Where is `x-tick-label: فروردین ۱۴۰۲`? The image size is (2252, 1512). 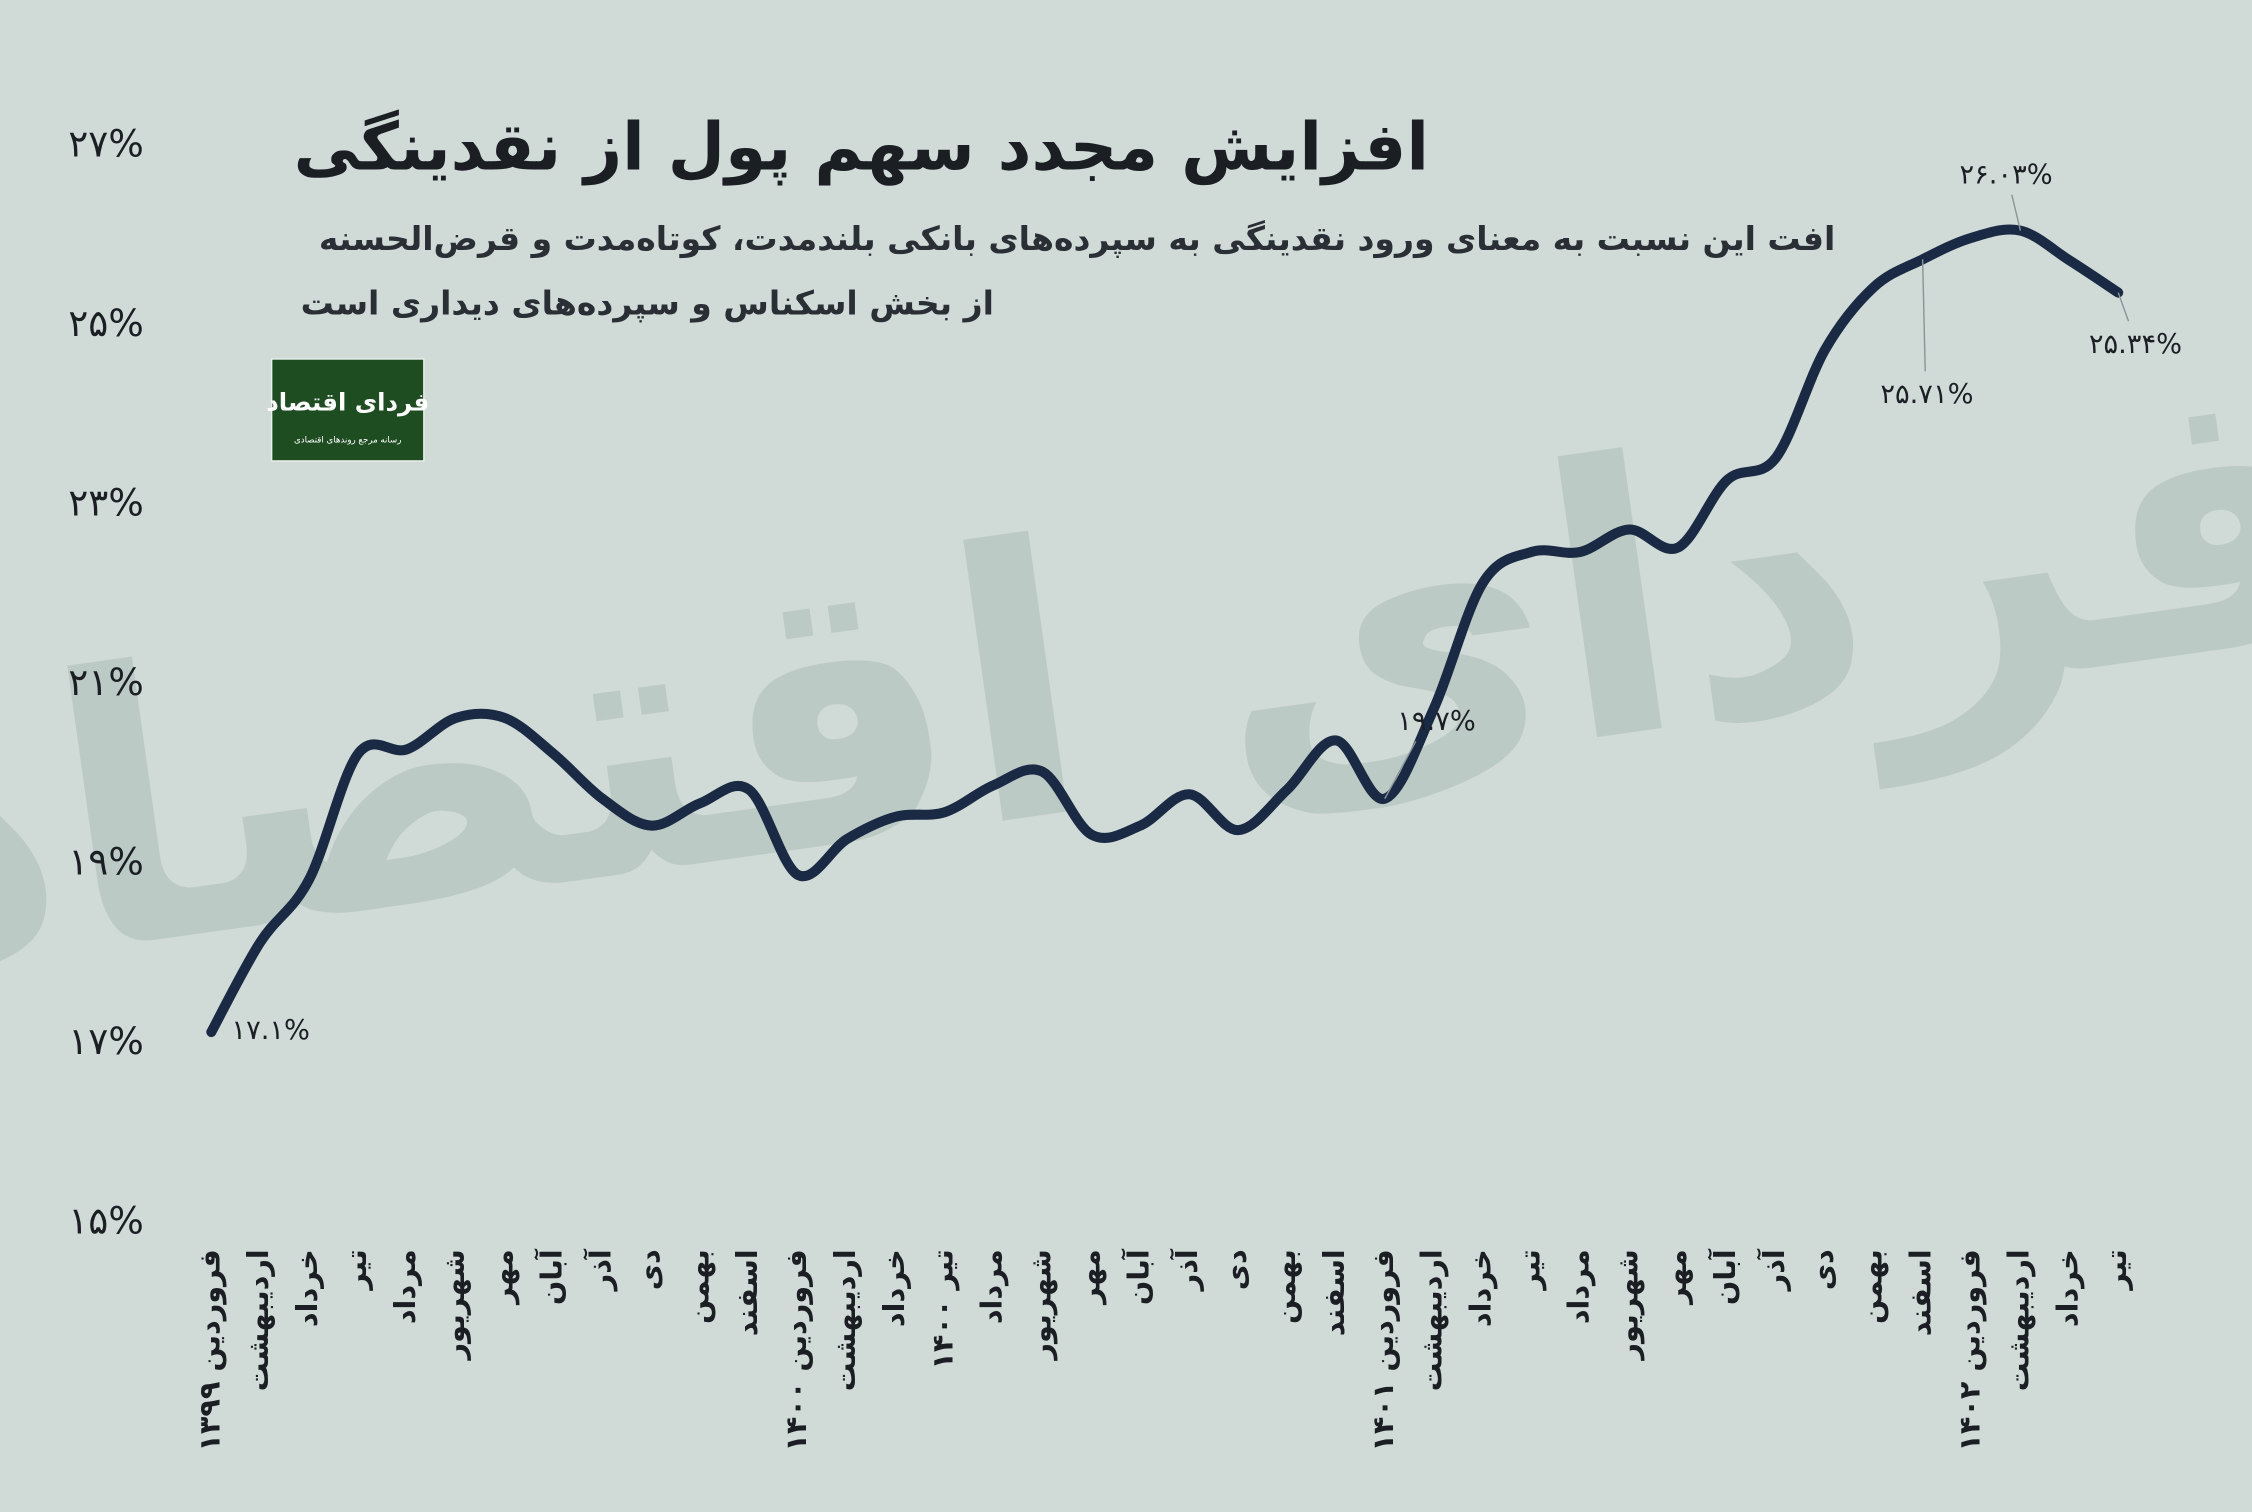
x-tick-label: فروردین ۱۴۰۲ is located at coordinates (1970, 1350).